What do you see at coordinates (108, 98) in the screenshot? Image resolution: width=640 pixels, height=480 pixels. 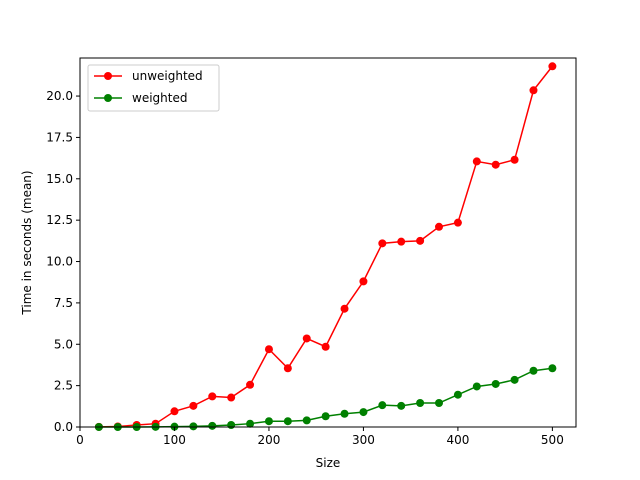 I see `legend-marker-weighted` at bounding box center [108, 98].